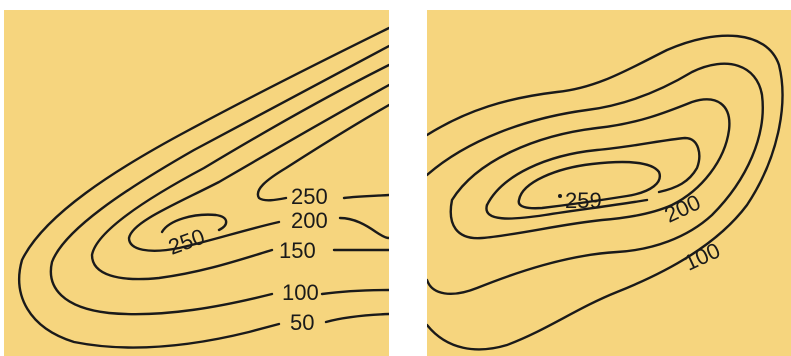  I want to click on summit-point, so click(560, 196).